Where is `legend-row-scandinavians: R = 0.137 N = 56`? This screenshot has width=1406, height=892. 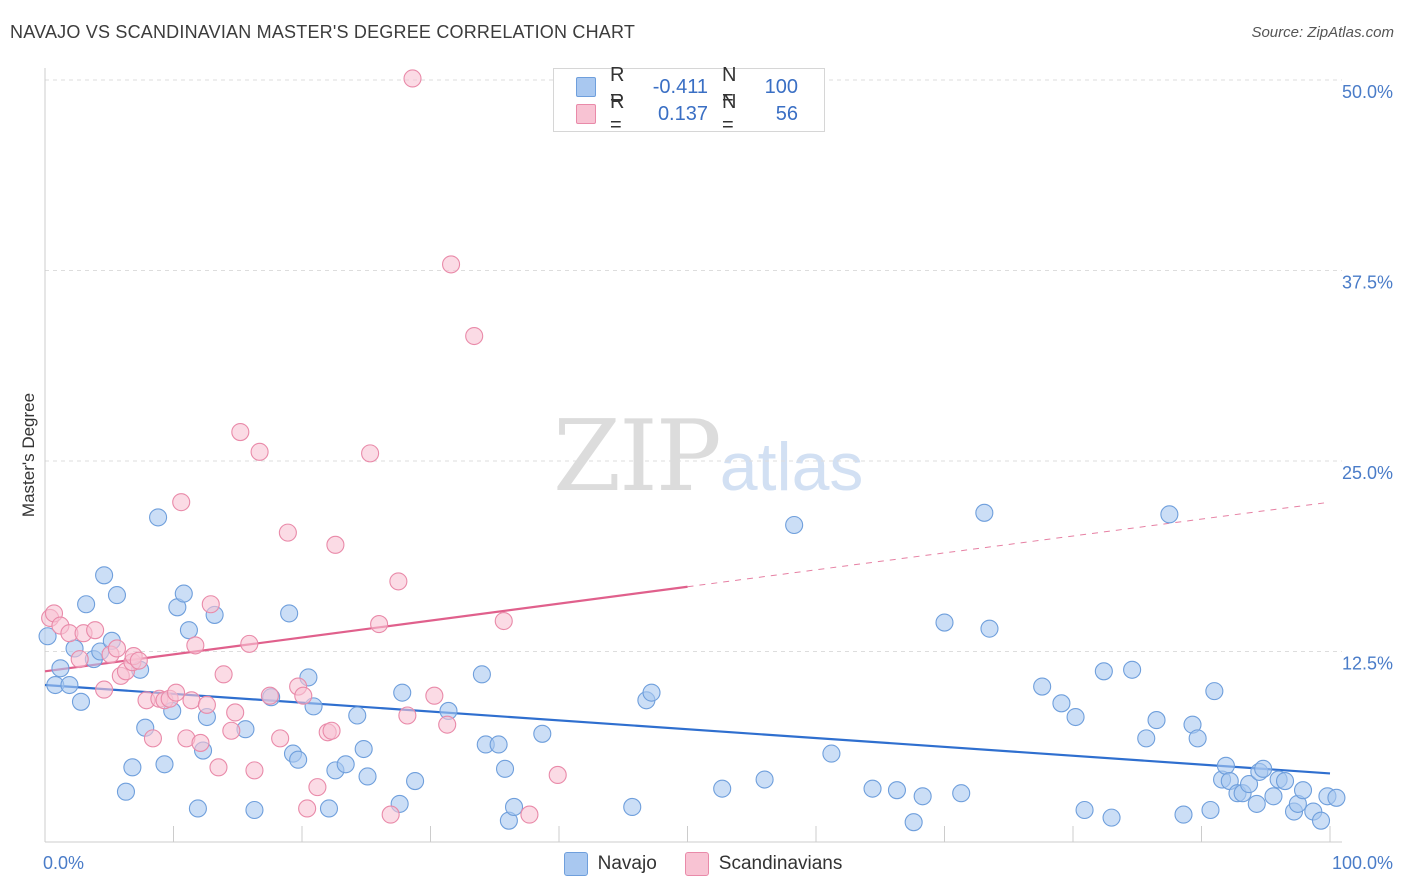
legend-row-scandinavians: R = 0.137 N = 56 is located at coordinates (676, 113).